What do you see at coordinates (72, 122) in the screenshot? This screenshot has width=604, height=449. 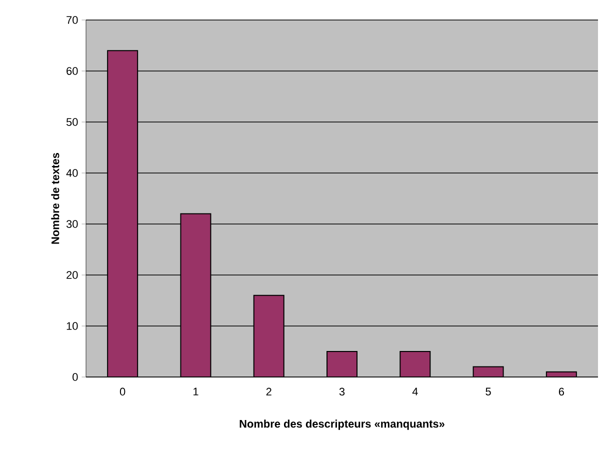 I see `y-tick-label: 50` at bounding box center [72, 122].